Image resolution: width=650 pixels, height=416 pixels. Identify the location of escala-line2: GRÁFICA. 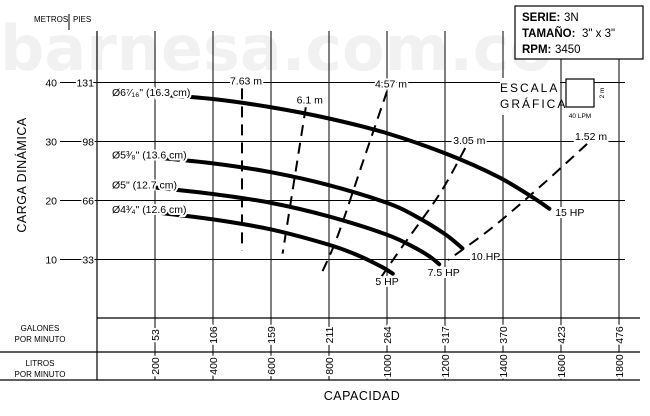
(533, 103).